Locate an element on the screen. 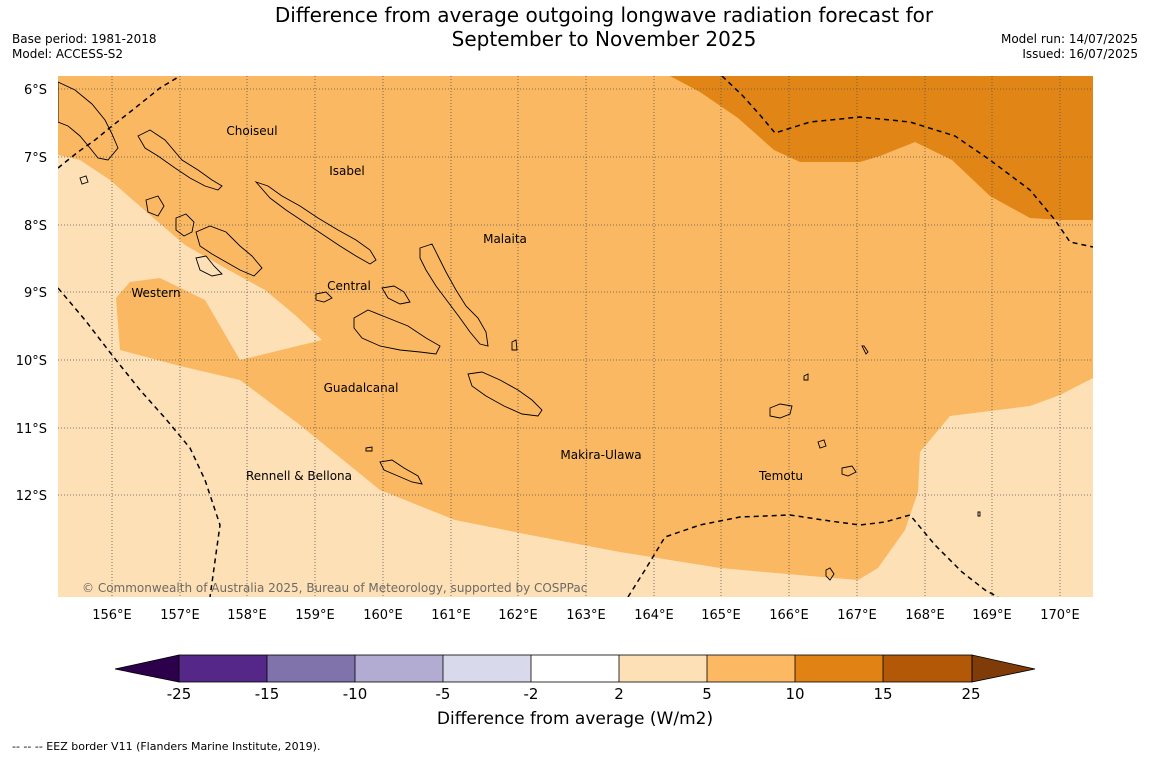 This screenshot has width=1150, height=758. meta-right: Model run: 14/07/2025 Issued: 16/07/2025 is located at coordinates (1069, 47).